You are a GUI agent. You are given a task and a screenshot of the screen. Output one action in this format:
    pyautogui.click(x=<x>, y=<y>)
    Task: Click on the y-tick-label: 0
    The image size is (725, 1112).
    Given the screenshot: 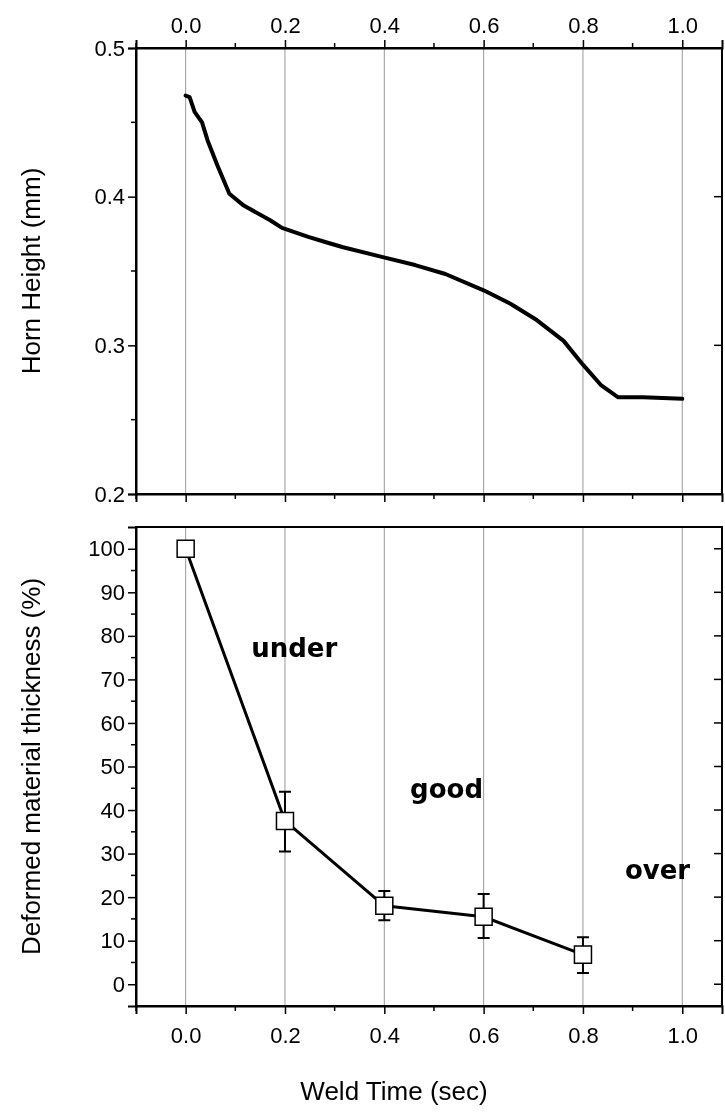 What is the action you would take?
    pyautogui.click(x=118, y=984)
    